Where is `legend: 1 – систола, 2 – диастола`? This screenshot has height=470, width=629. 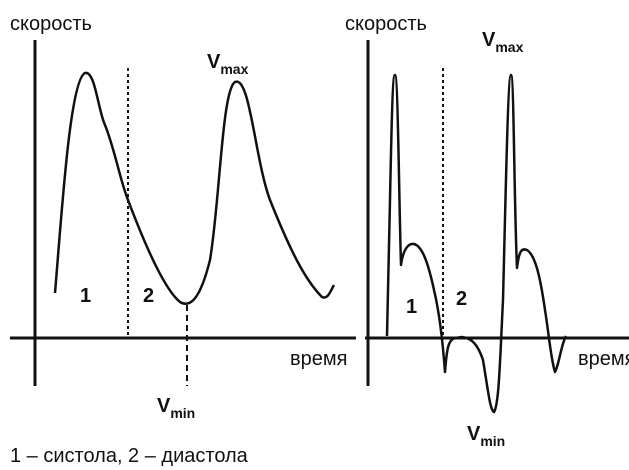 legend: 1 – систола, 2 – диастола is located at coordinates (129, 456).